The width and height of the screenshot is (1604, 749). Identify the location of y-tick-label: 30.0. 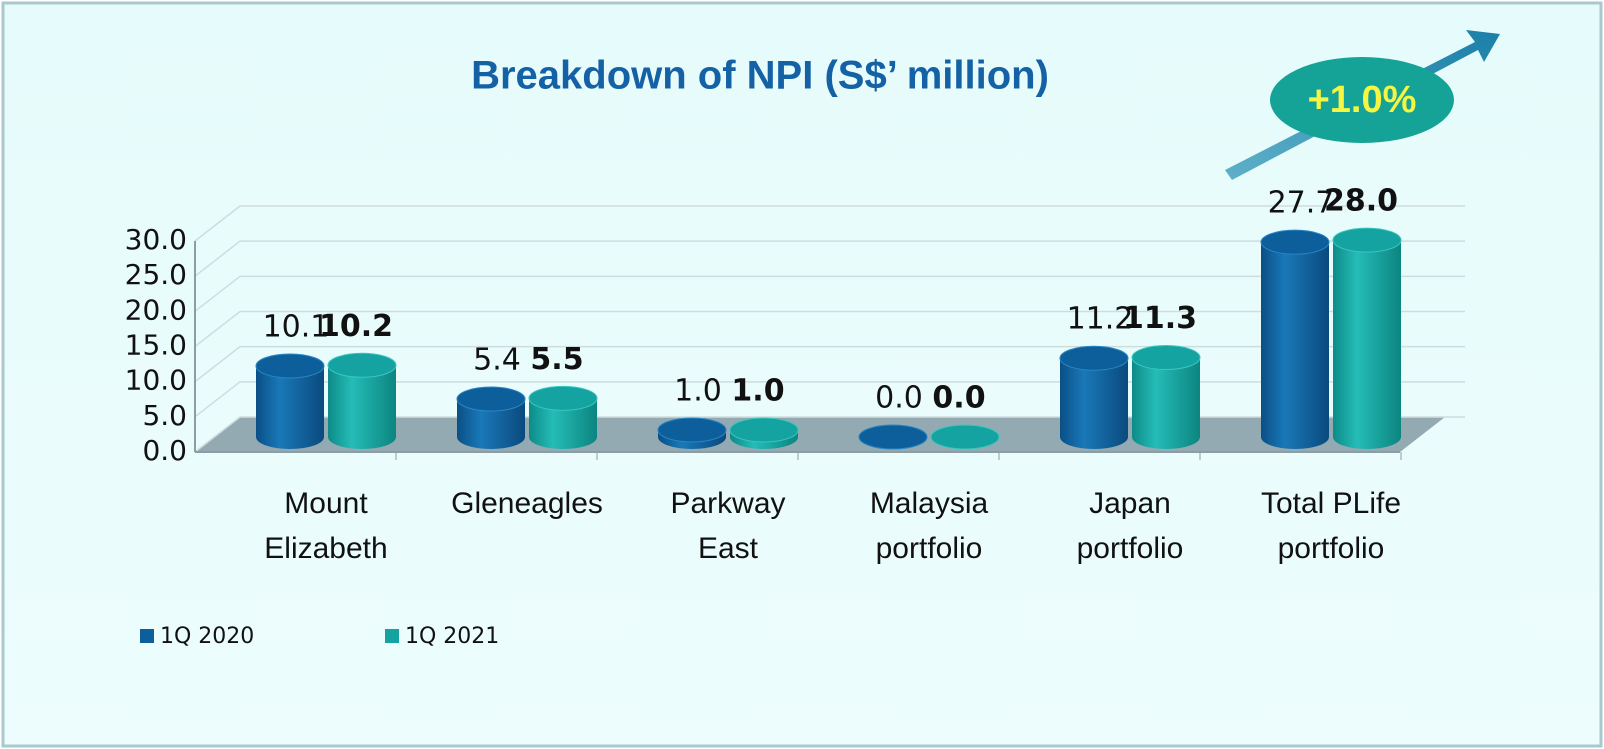
(156, 239).